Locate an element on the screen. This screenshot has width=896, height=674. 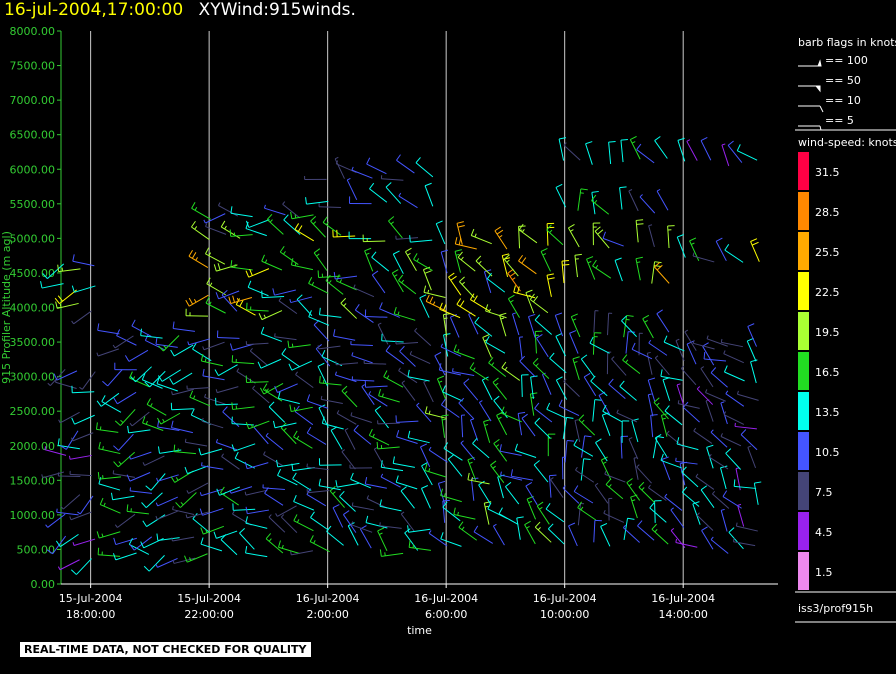
y-tick-label: 1000.00 is located at coordinates (33, 515).